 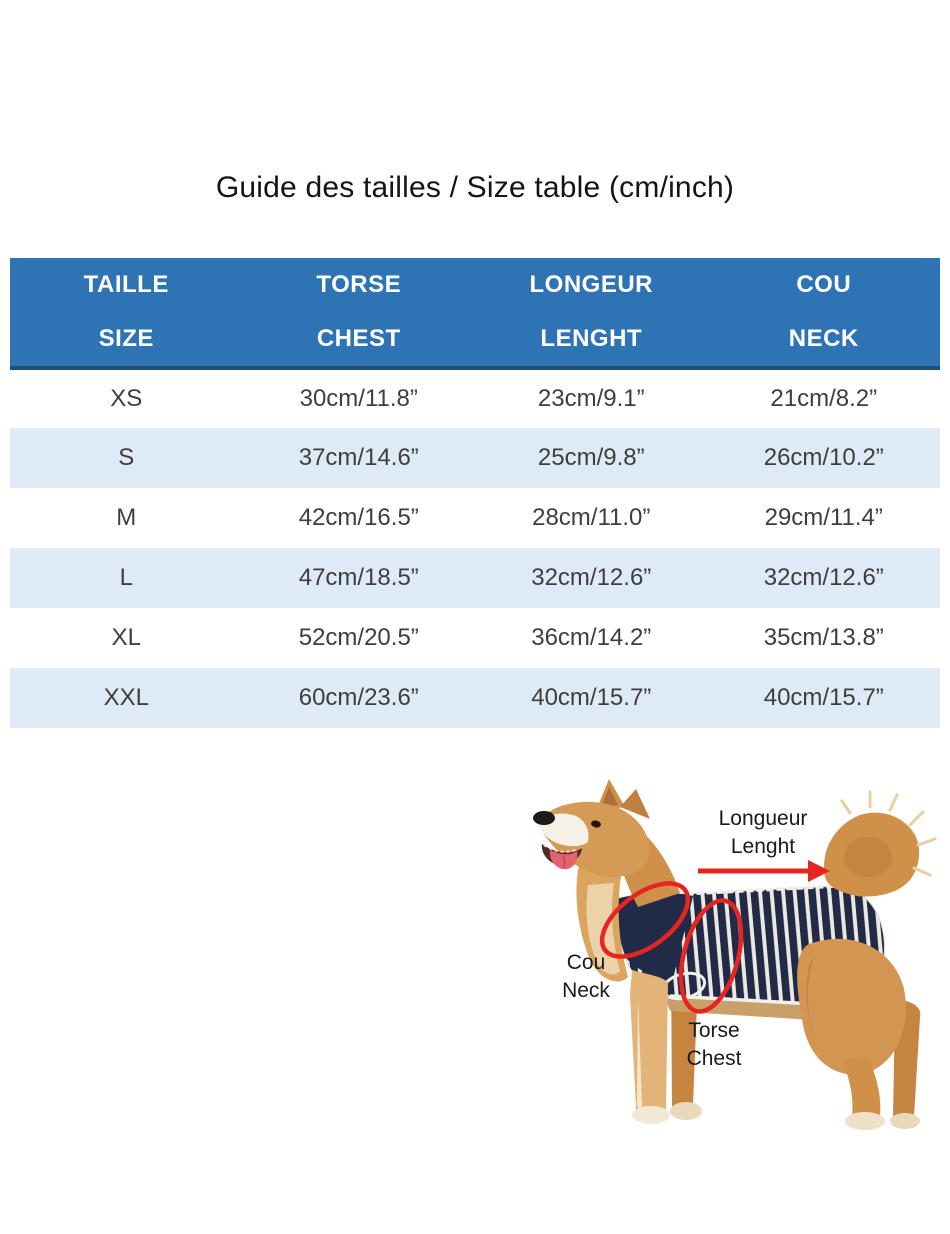 I want to click on dog-front-leg, so click(x=650, y=1047).